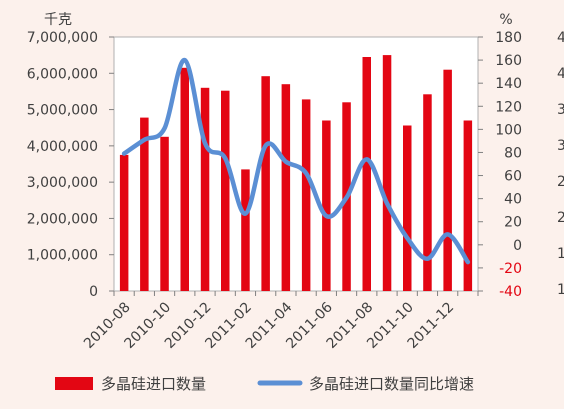 Image resolution: width=564 pixels, height=409 pixels. Describe the element at coordinates (62, 256) in the screenshot. I see `left-tick-label: 1,000,000` at that location.